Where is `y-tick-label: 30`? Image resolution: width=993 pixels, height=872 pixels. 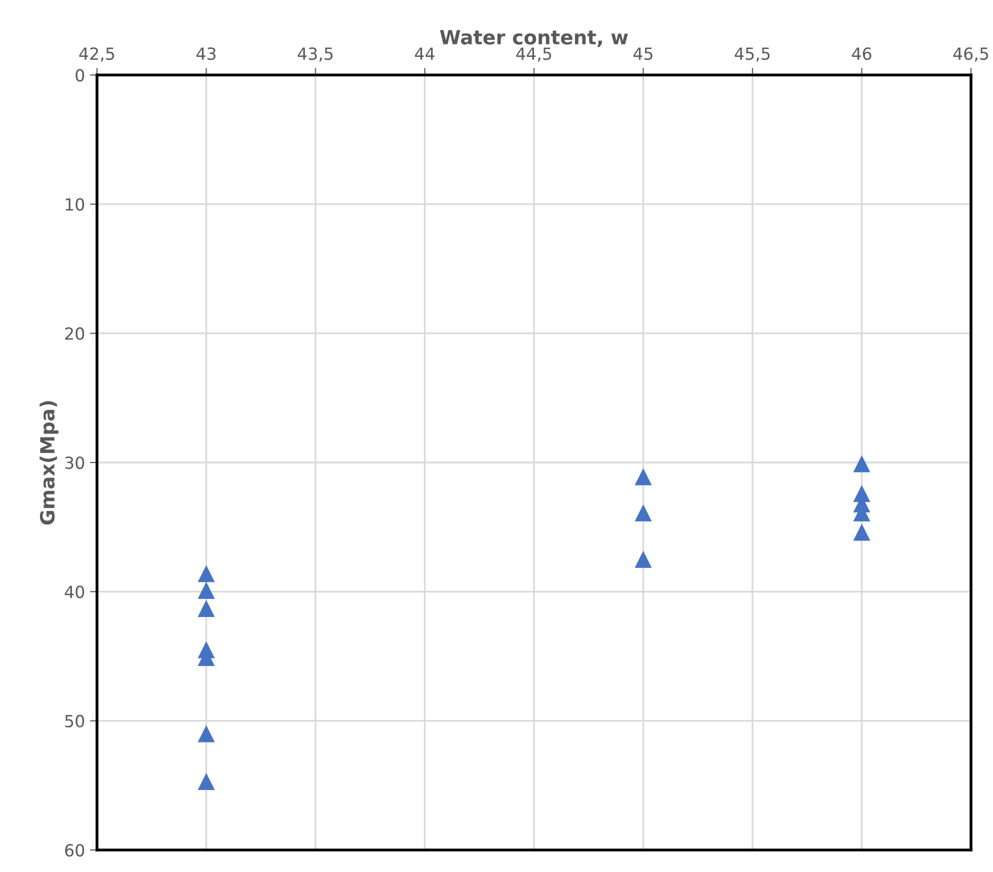
y-tick-label: 30 is located at coordinates (74, 463).